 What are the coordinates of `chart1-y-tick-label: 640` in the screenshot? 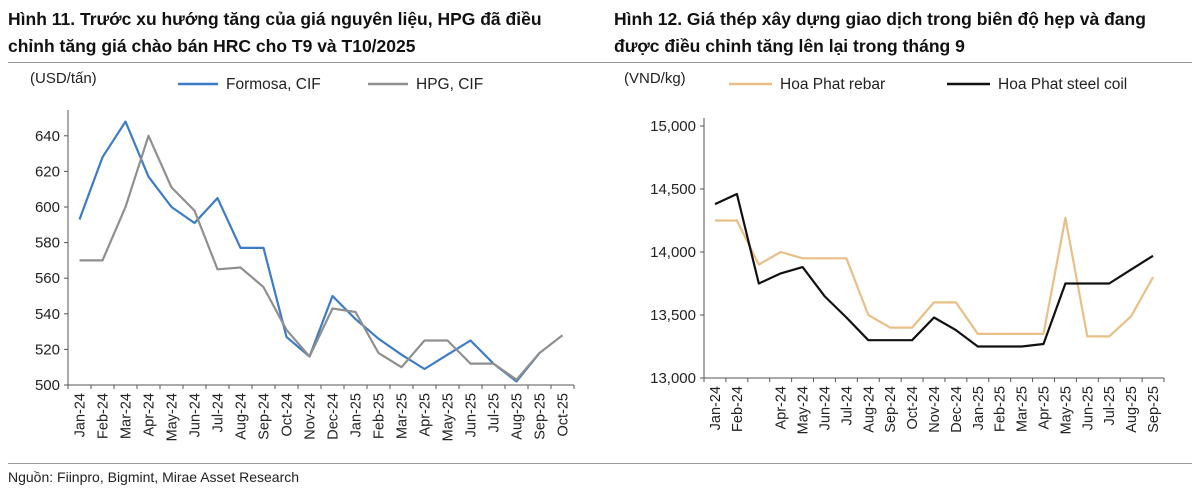 It's located at (47, 136).